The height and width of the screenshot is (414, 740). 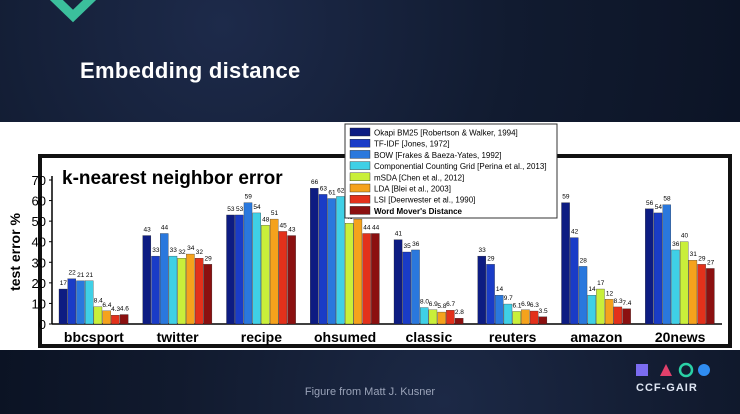 What do you see at coordinates (424, 200) in the screenshot?
I see `legend-entry: LSI [Deerwester et al., 1990]` at bounding box center [424, 200].